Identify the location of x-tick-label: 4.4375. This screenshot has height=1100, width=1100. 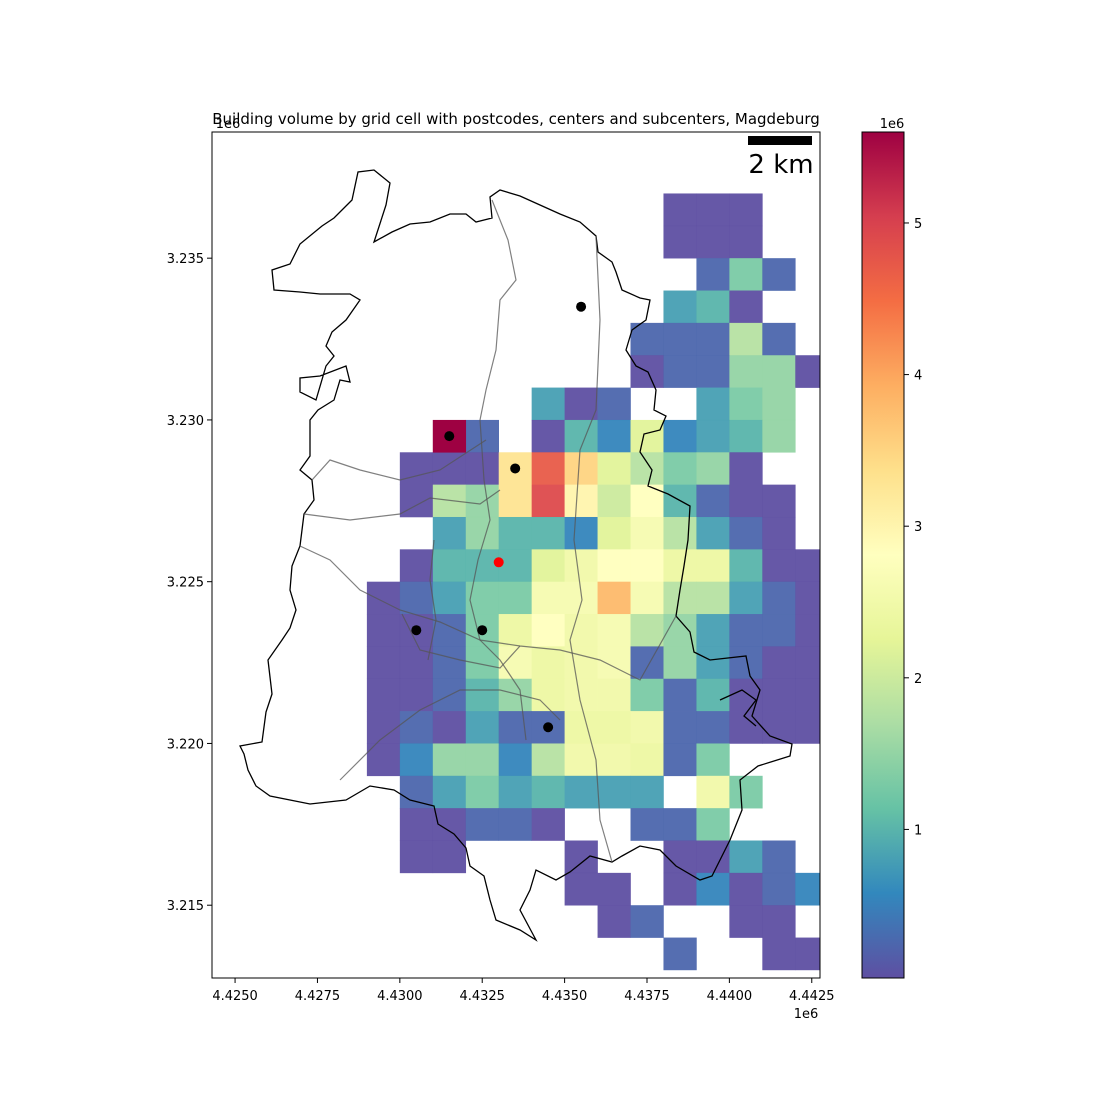
(647, 996).